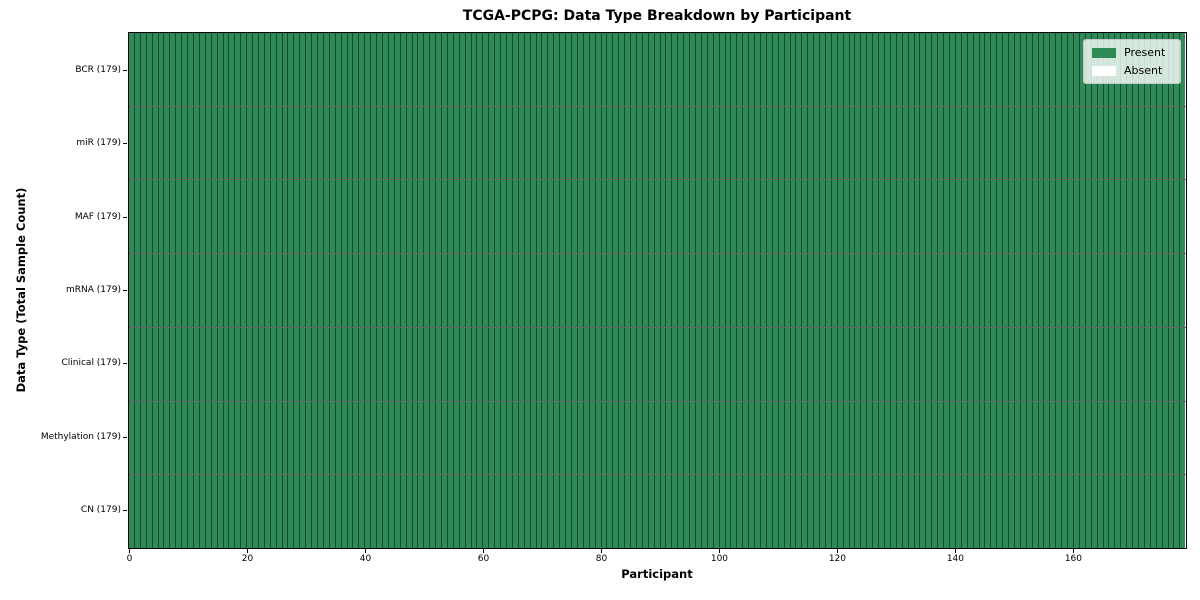 The image size is (1200, 600). I want to click on y-tick-mark, so click(125, 511).